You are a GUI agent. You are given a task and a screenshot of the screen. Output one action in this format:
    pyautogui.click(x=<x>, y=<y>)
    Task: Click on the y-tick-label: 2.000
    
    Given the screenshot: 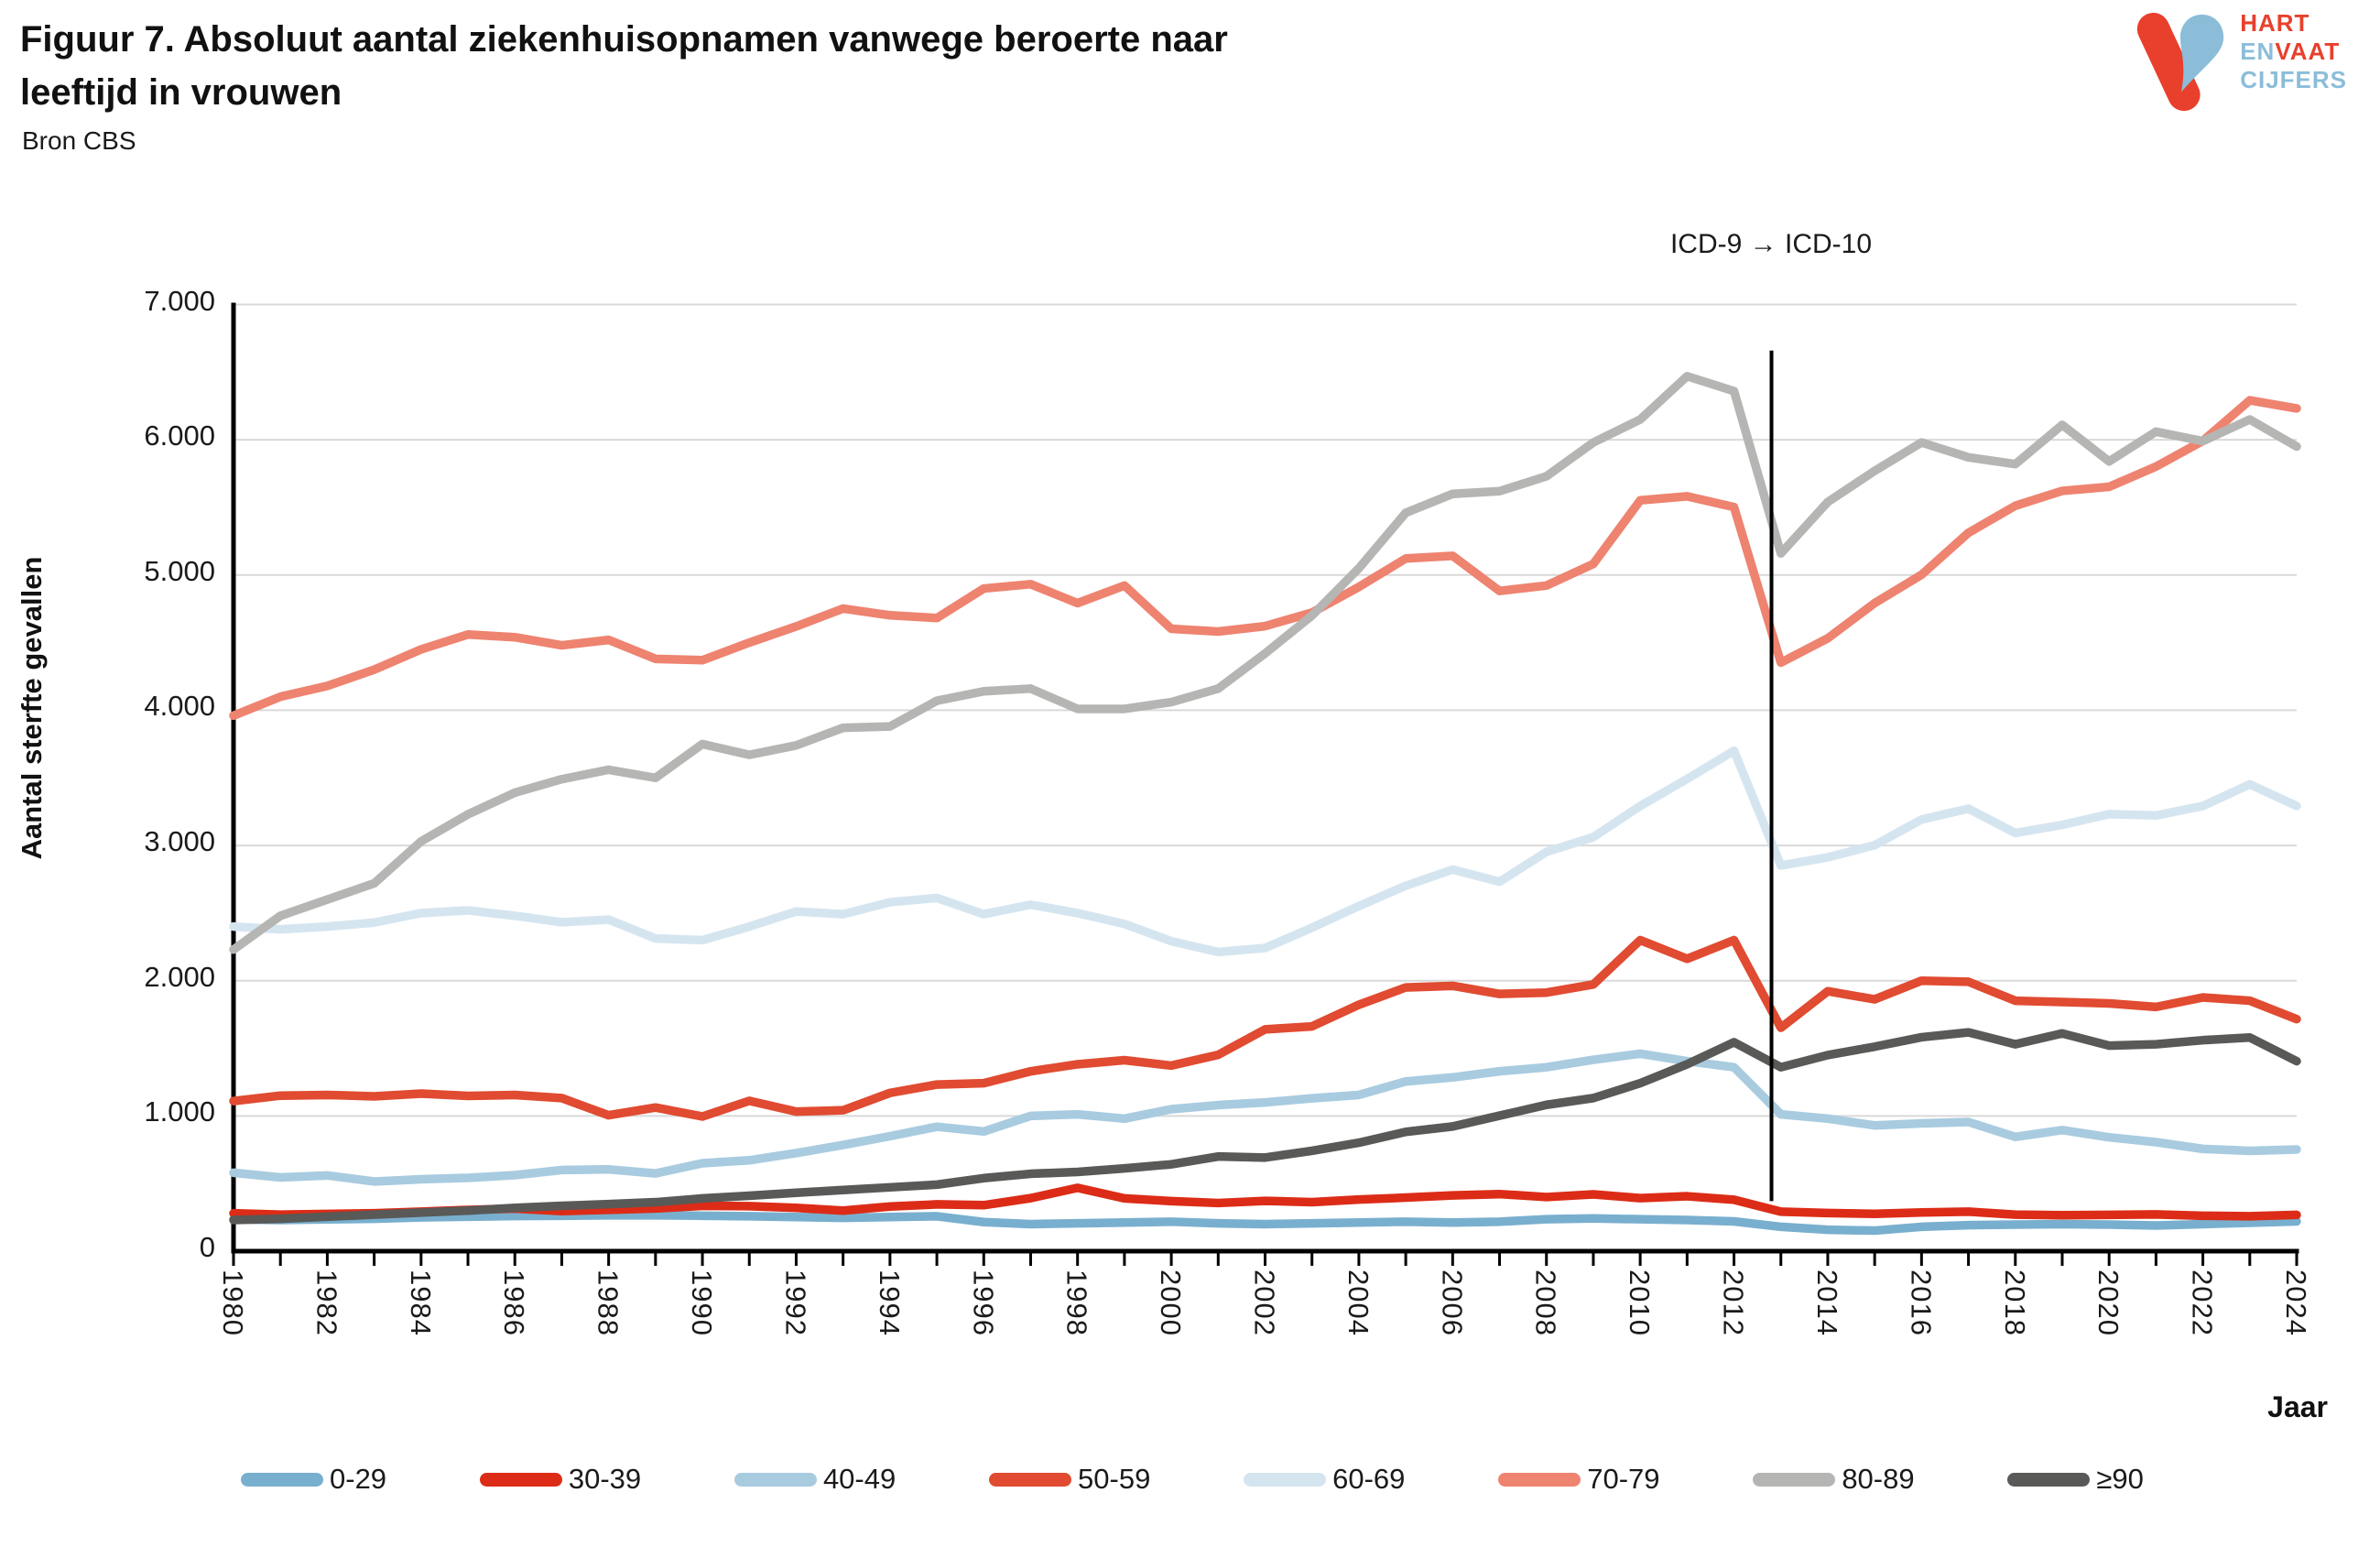 What is the action you would take?
    pyautogui.click(x=179, y=976)
    